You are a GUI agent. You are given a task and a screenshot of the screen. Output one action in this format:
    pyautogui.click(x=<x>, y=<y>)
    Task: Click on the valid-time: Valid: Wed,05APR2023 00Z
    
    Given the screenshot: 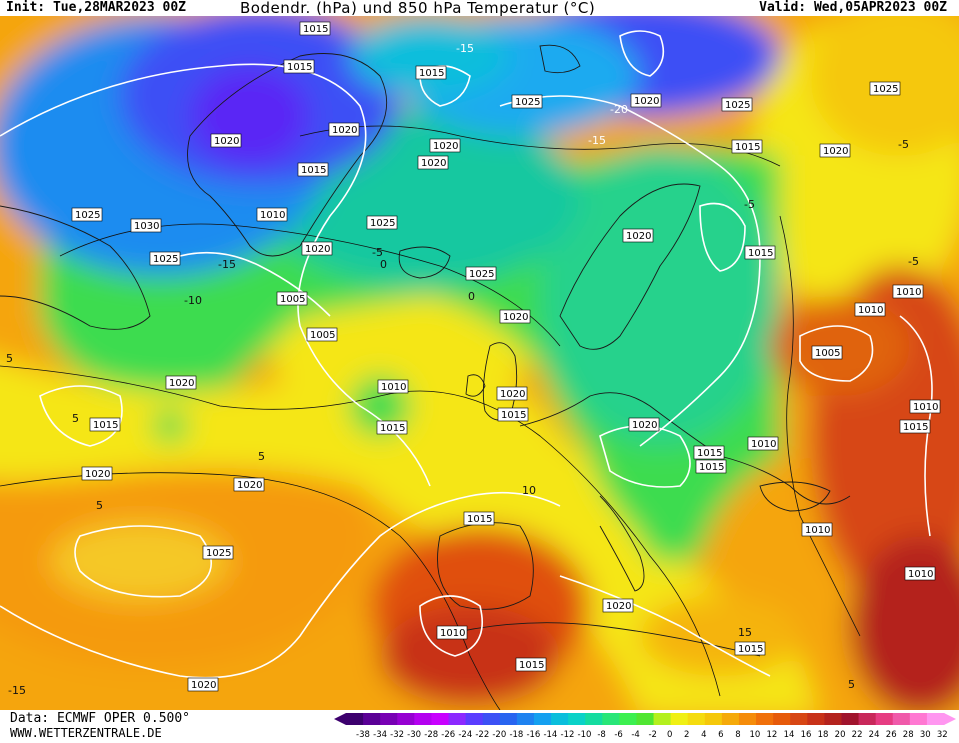 What is the action you would take?
    pyautogui.click(x=853, y=7)
    